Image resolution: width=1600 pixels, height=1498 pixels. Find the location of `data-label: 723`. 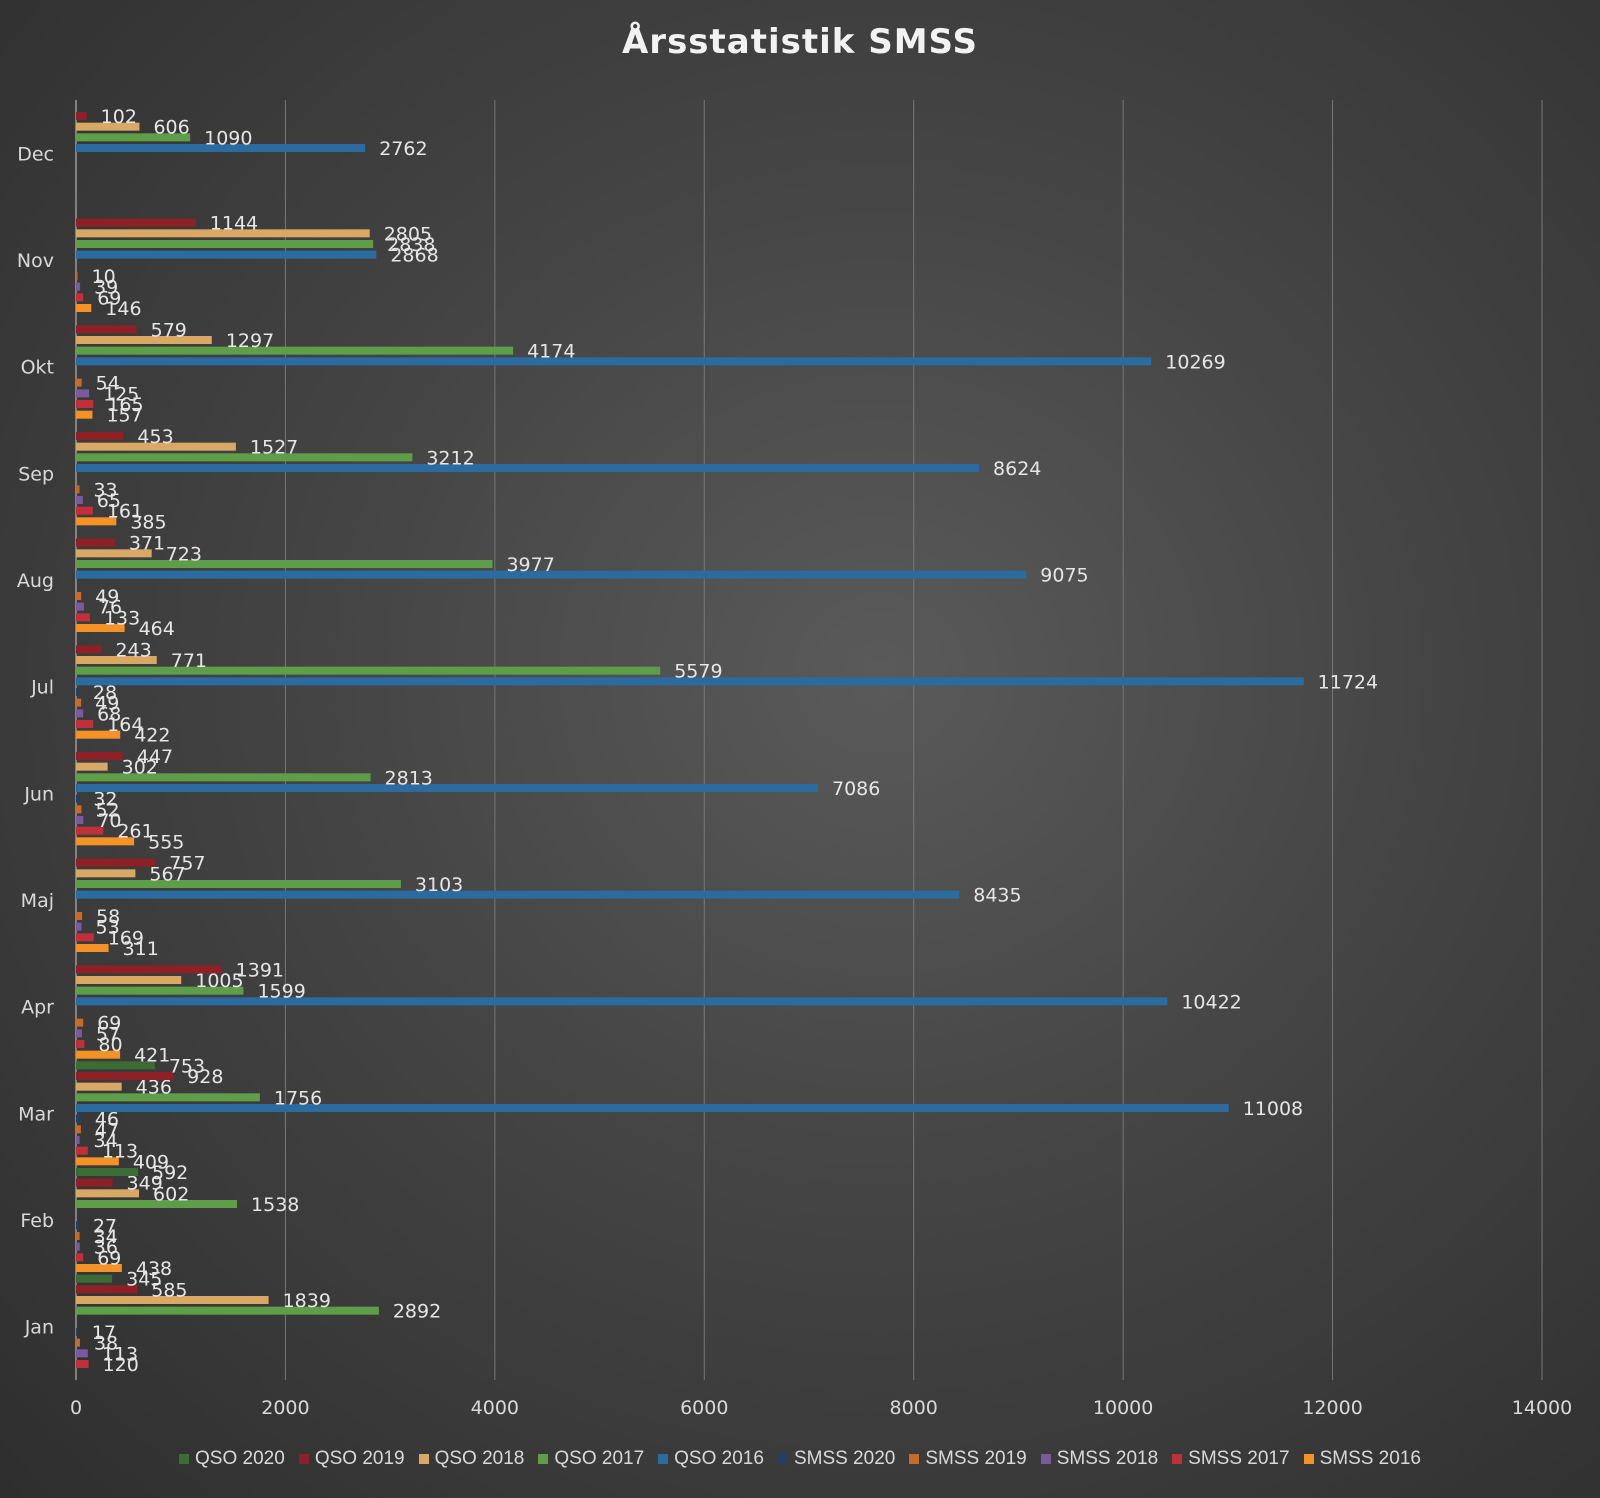

data-label: 723 is located at coordinates (184, 554).